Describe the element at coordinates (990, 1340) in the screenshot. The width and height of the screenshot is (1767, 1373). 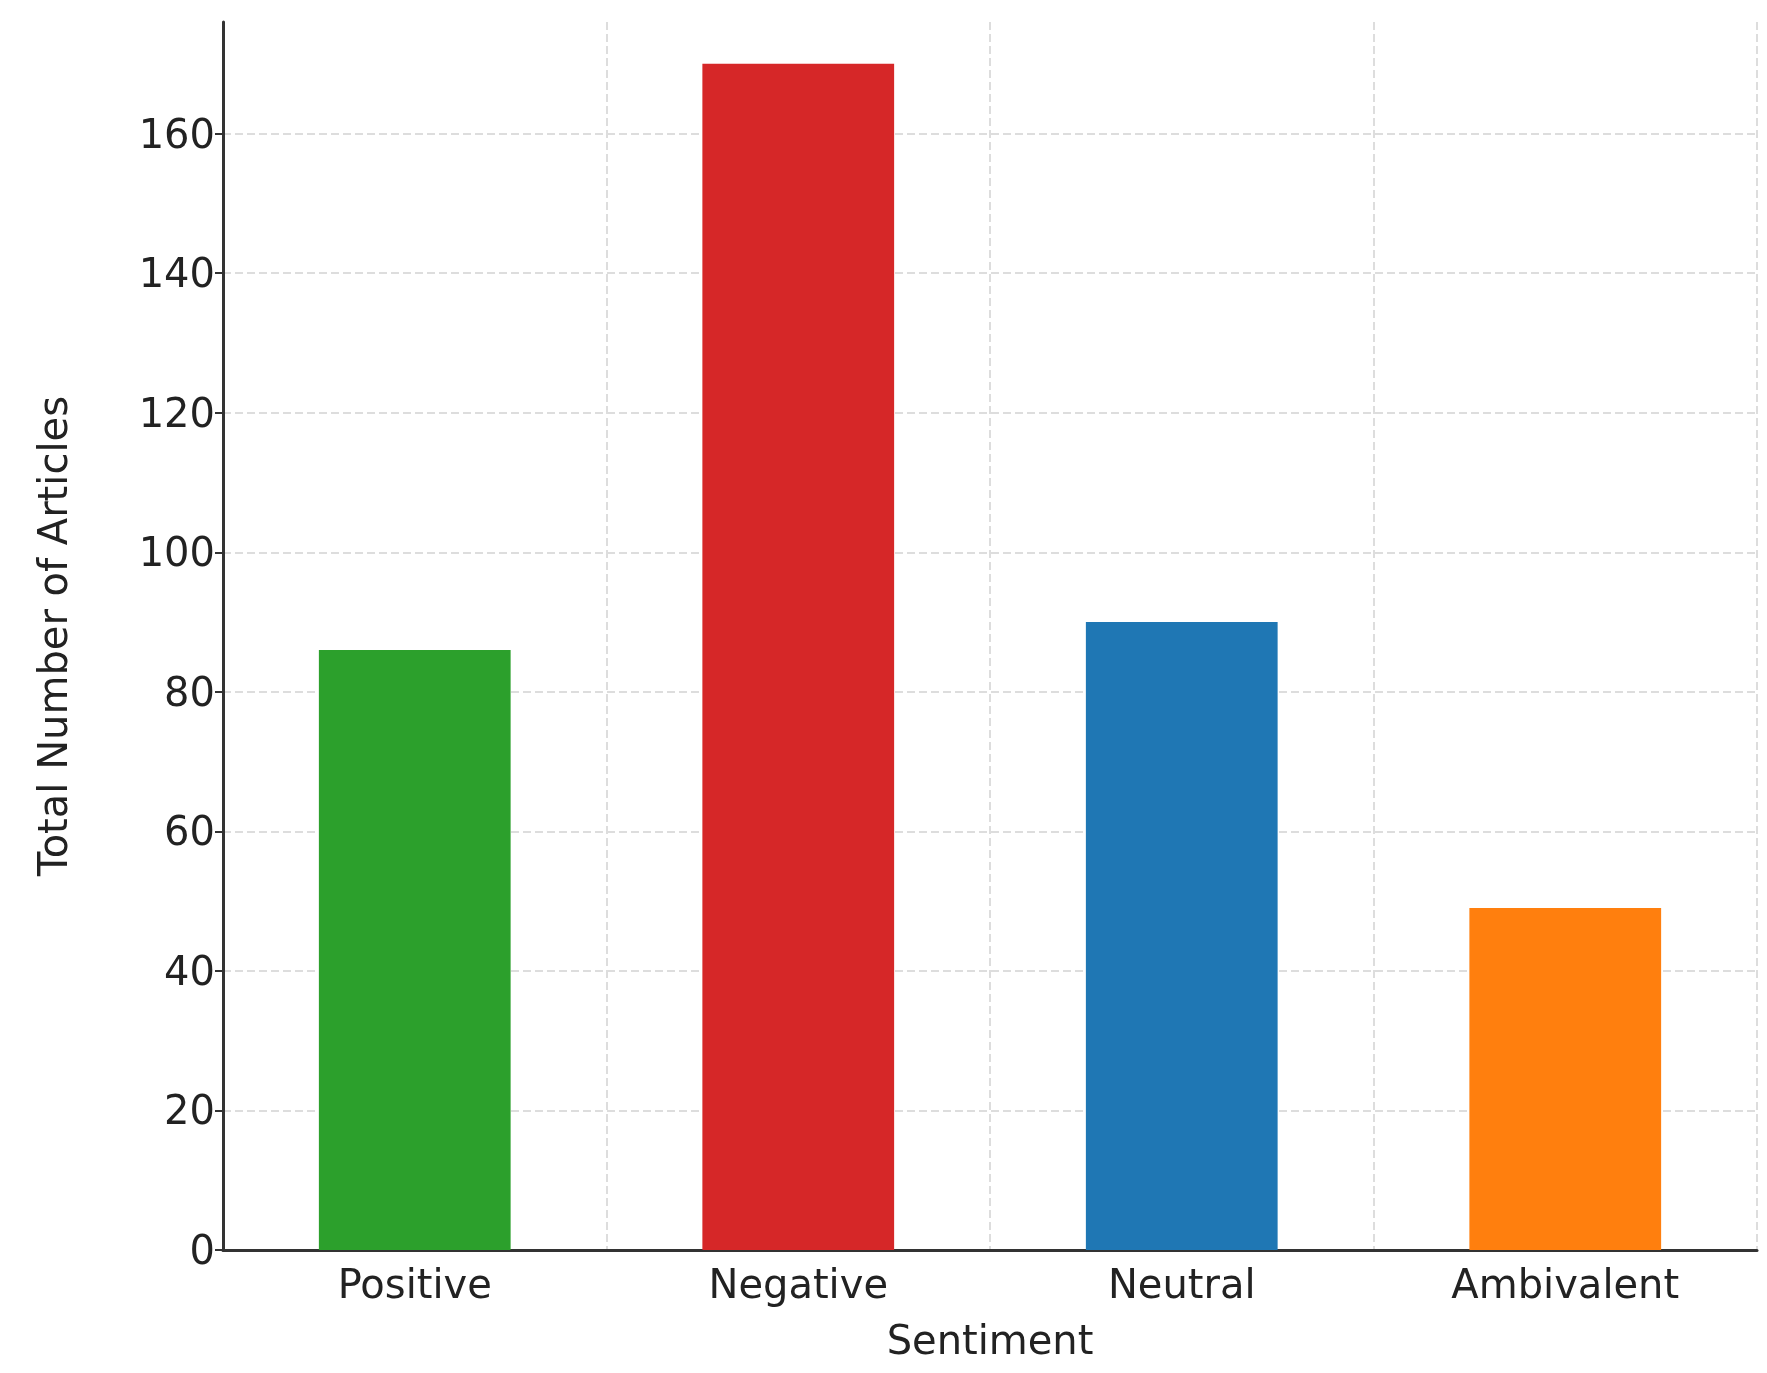
I see `x-axis-title: Sentiment` at that location.